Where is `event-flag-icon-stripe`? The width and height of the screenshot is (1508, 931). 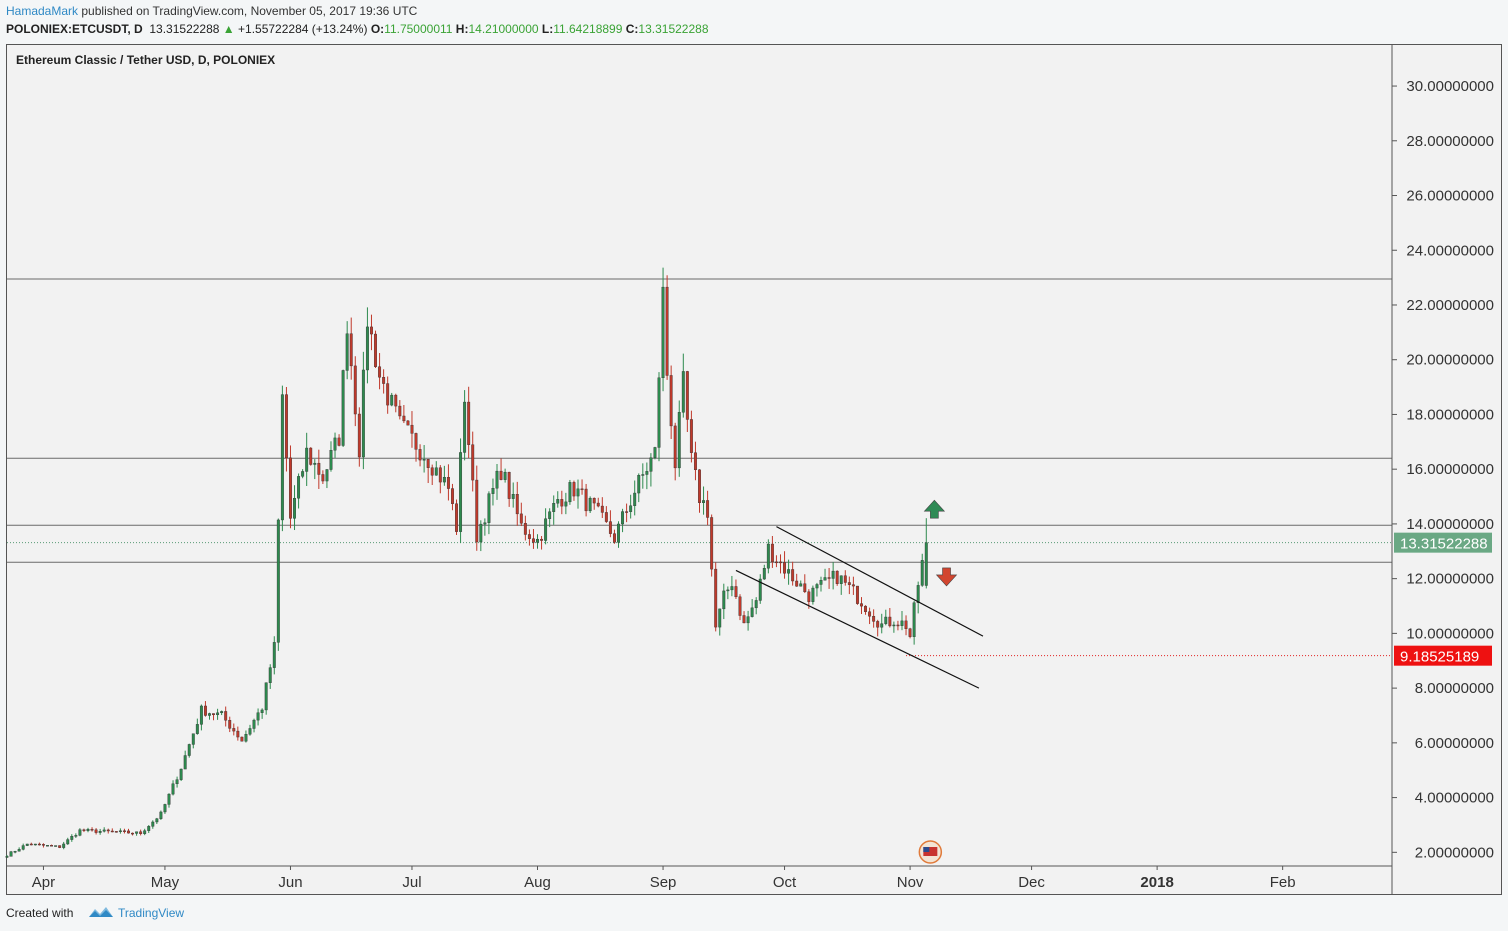 event-flag-icon-stripe is located at coordinates (930, 851).